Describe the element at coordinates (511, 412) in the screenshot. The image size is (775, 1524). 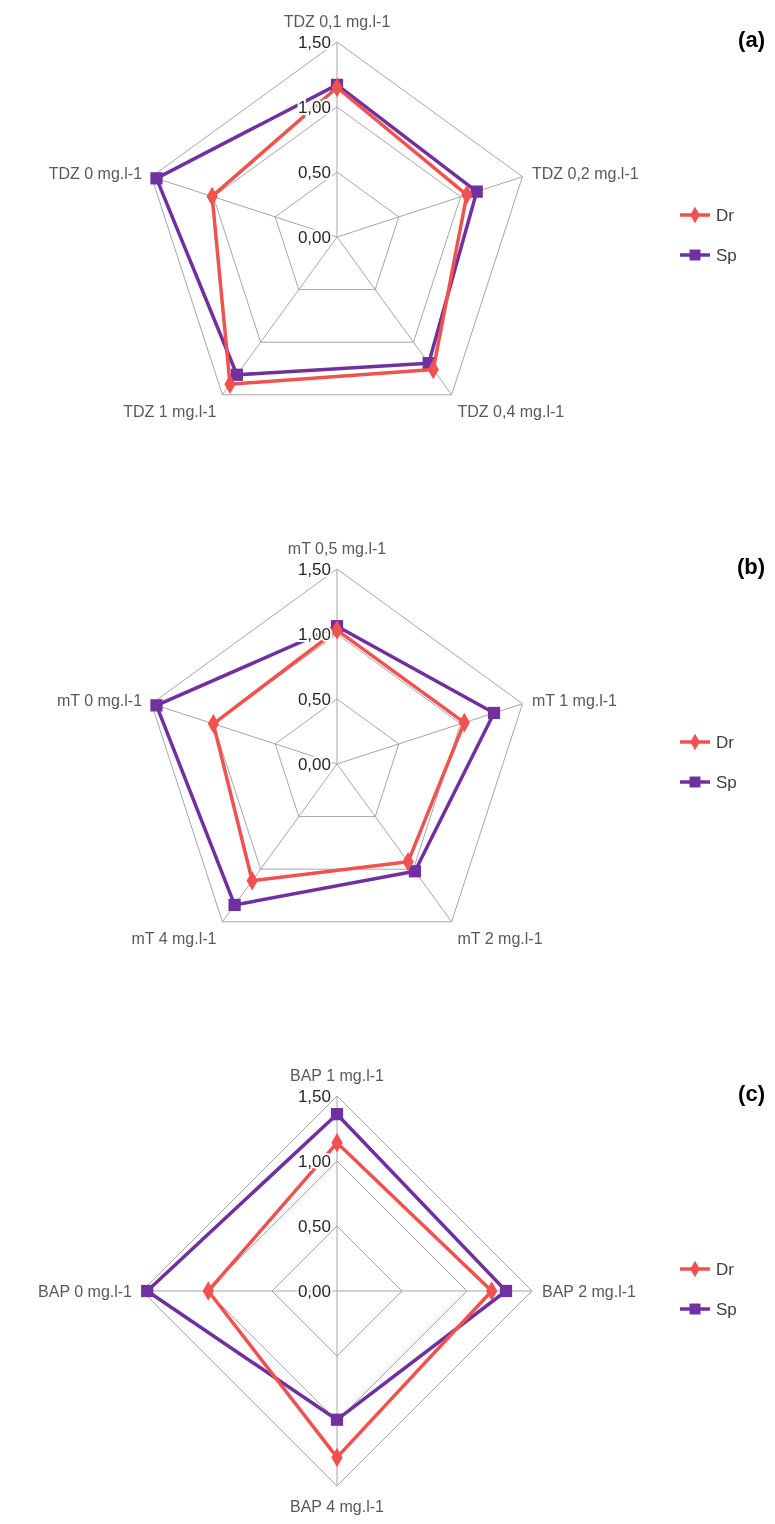
I see `spoke-label: TDZ 0,4 mg.l-1` at that location.